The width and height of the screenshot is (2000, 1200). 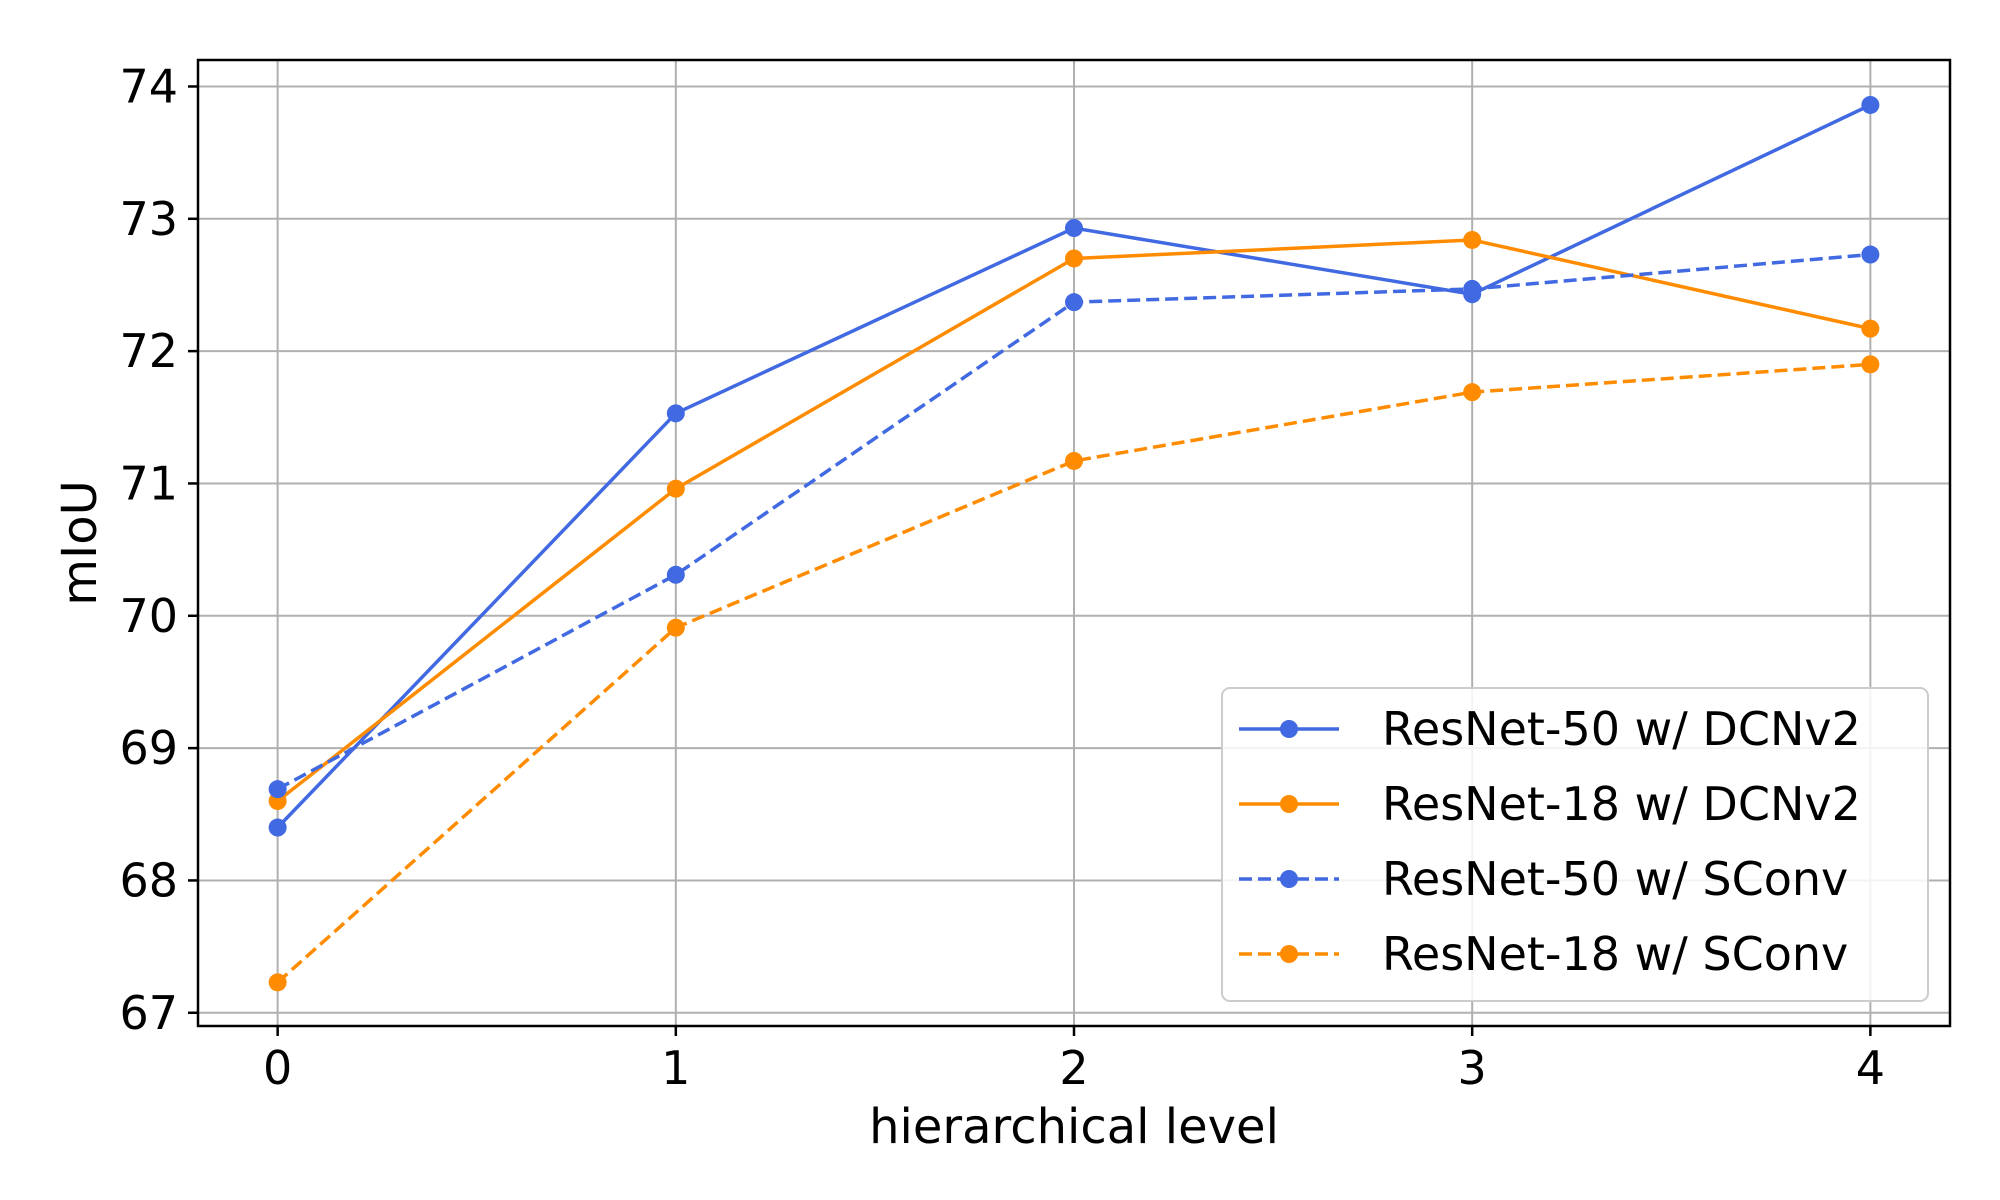 What do you see at coordinates (675, 1068) in the screenshot?
I see `x-tick-label: 1` at bounding box center [675, 1068].